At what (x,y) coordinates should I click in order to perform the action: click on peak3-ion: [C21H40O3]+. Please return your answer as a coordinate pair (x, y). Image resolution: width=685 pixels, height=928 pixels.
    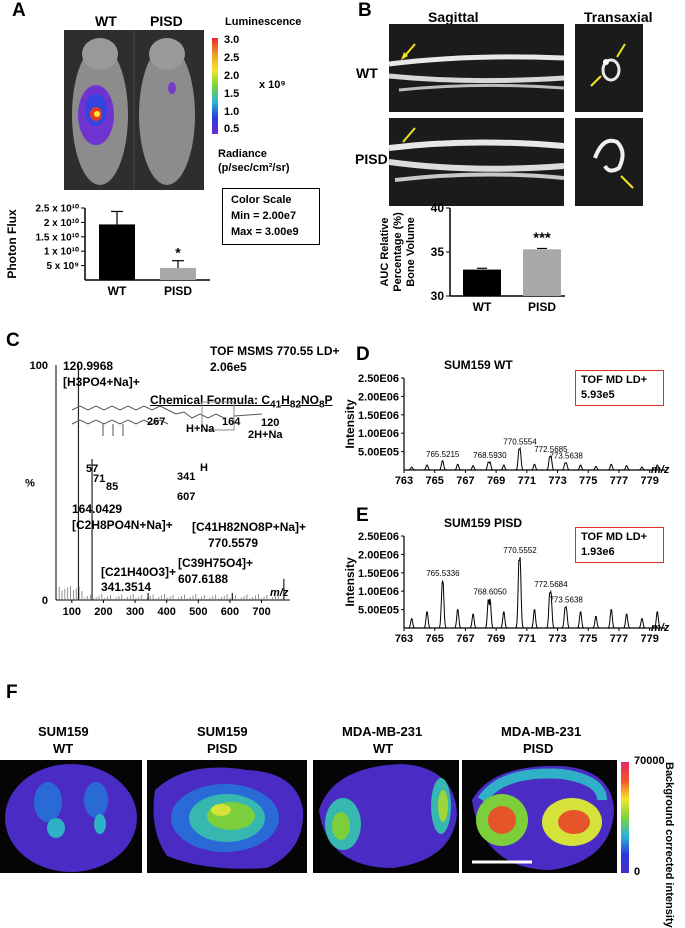
    Looking at the image, I should click on (139, 572).